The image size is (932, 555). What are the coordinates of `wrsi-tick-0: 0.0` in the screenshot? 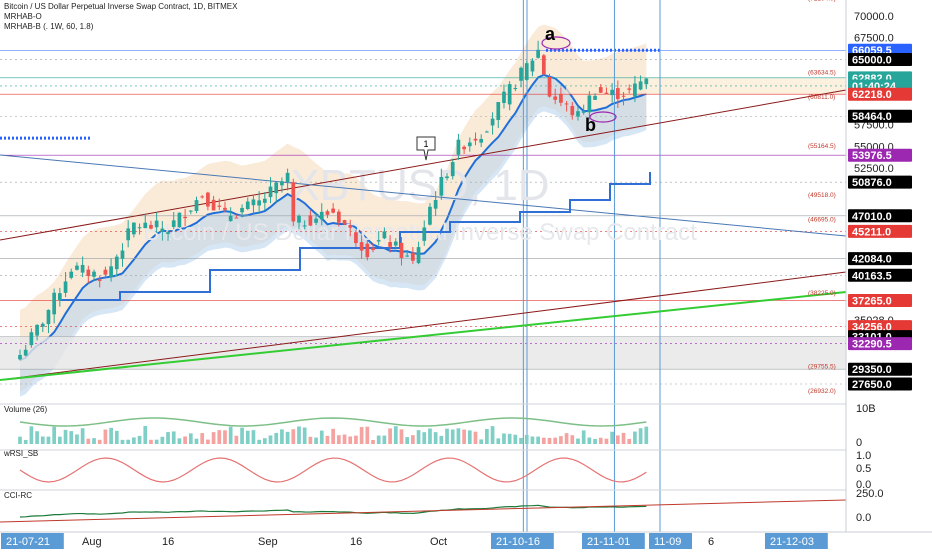 It's located at (863, 485).